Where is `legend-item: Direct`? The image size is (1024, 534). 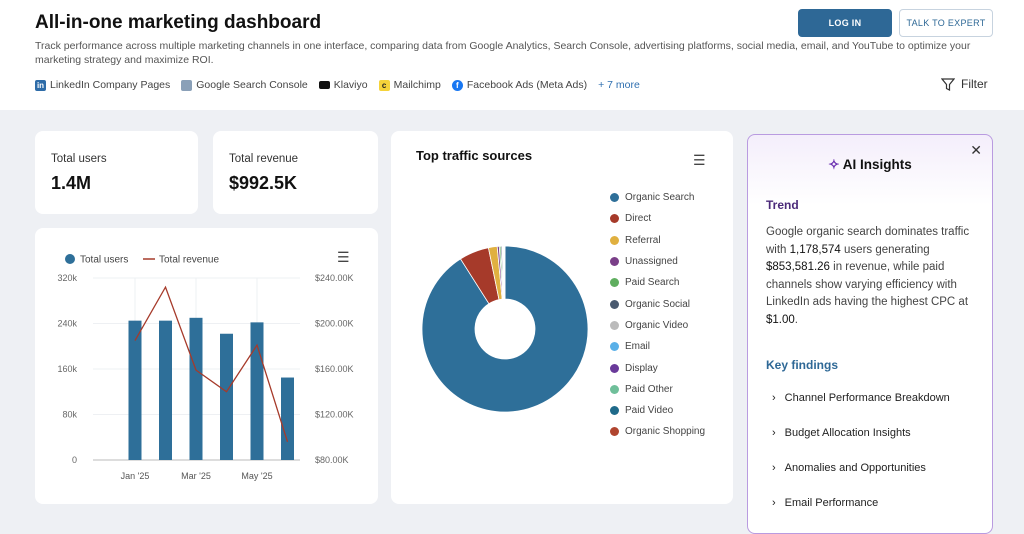 legend-item: Direct is located at coordinates (657, 218).